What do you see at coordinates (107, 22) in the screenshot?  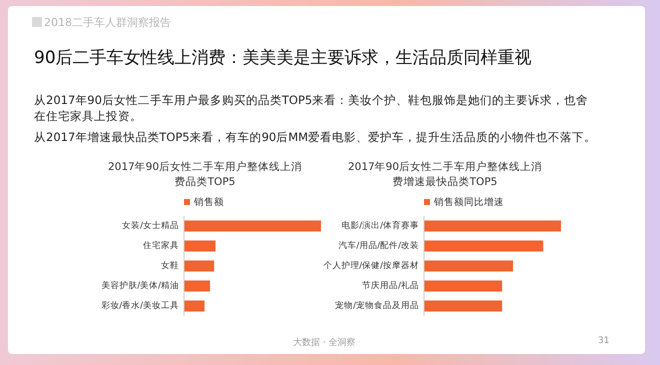 I see `text: 2018二手车人群洞察报告` at bounding box center [107, 22].